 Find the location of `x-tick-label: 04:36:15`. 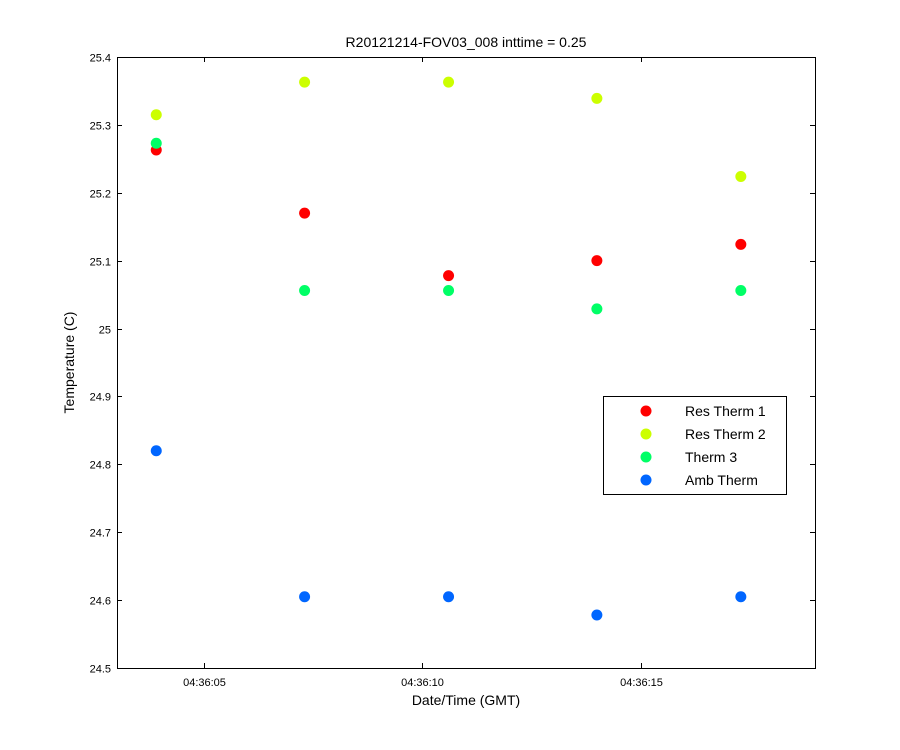

x-tick-label: 04:36:15 is located at coordinates (641, 683).